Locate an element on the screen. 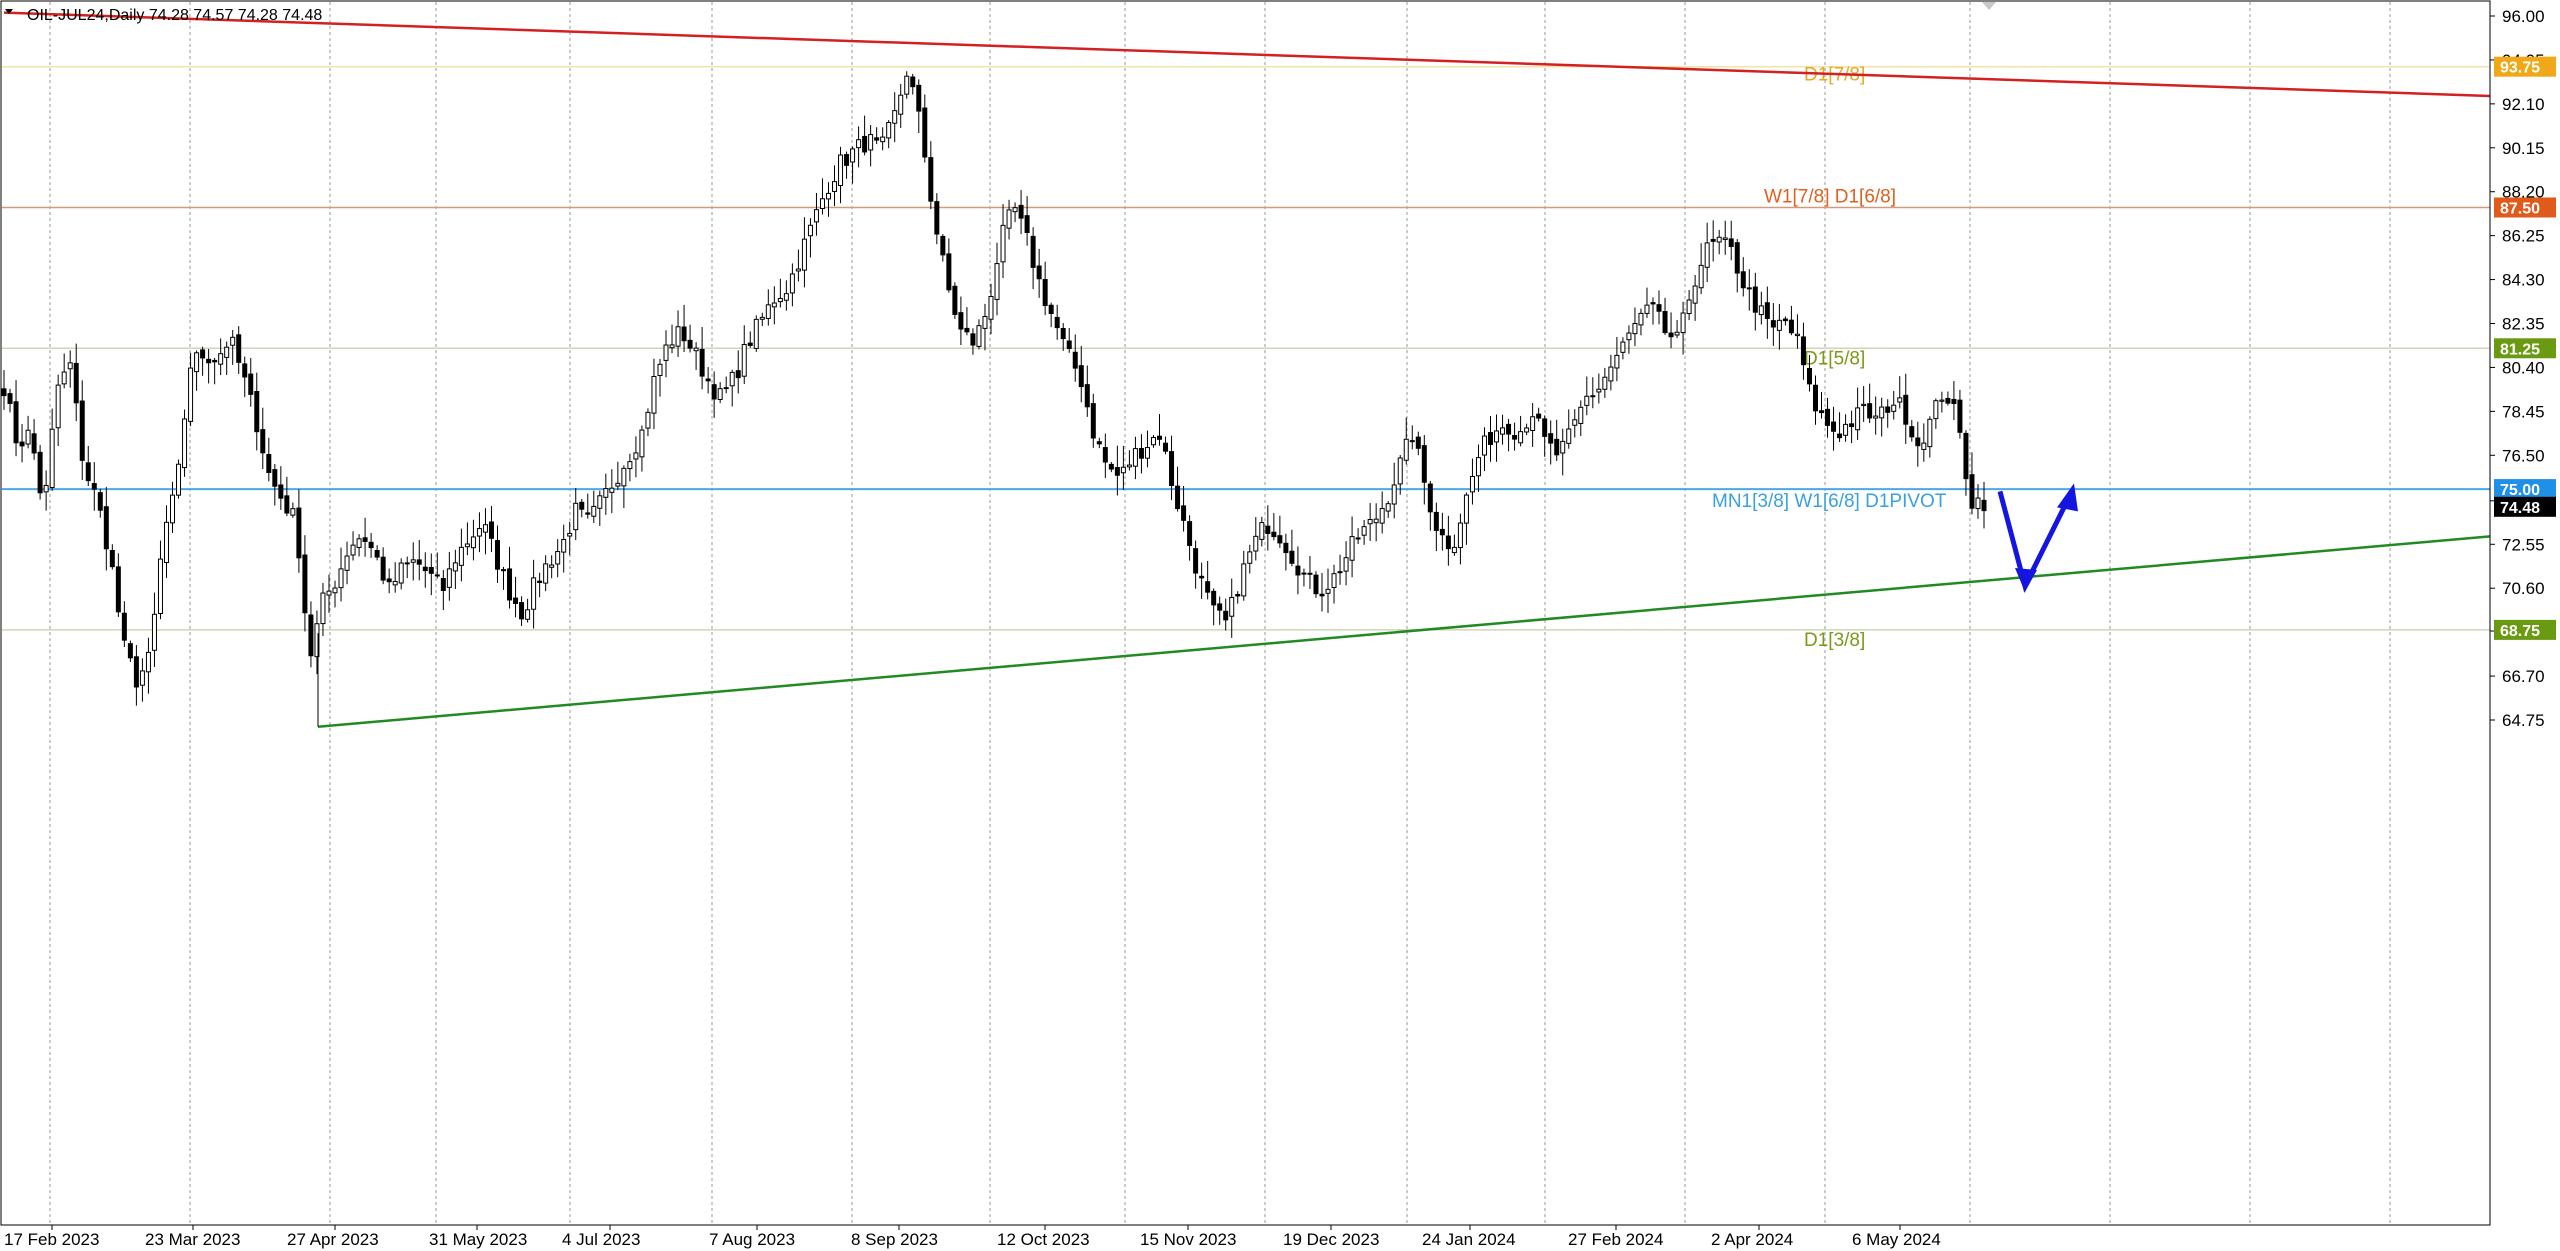  dropdown-triangle-icon is located at coordinates (9, 11).